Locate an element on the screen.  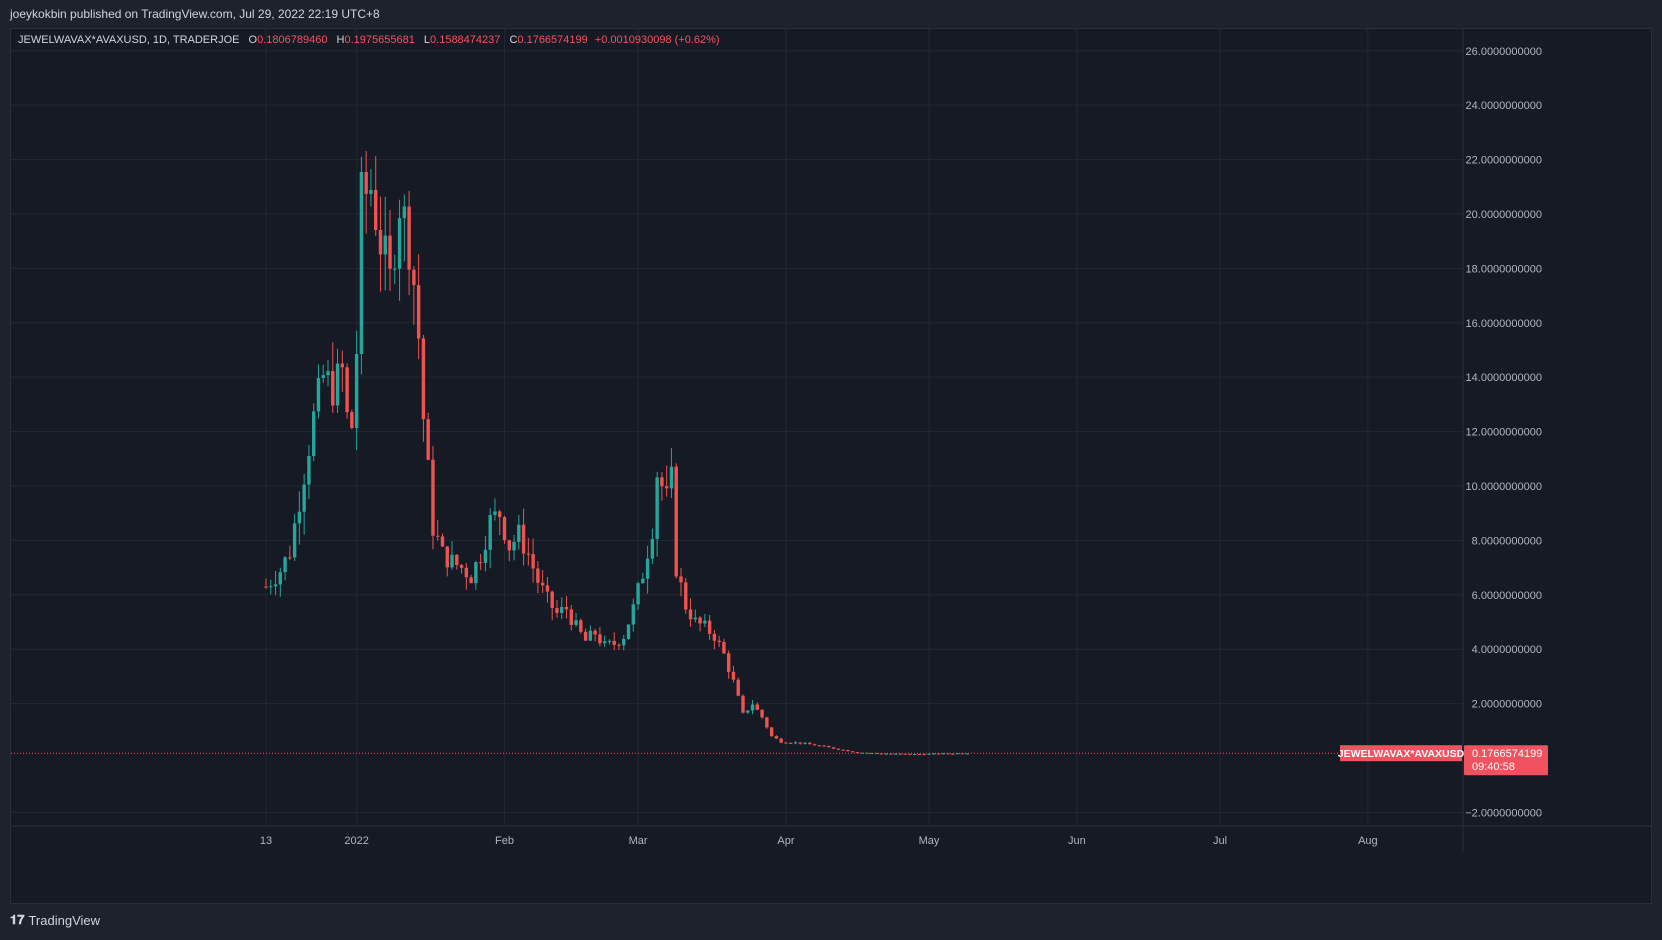
open-label: O is located at coordinates (253, 40).